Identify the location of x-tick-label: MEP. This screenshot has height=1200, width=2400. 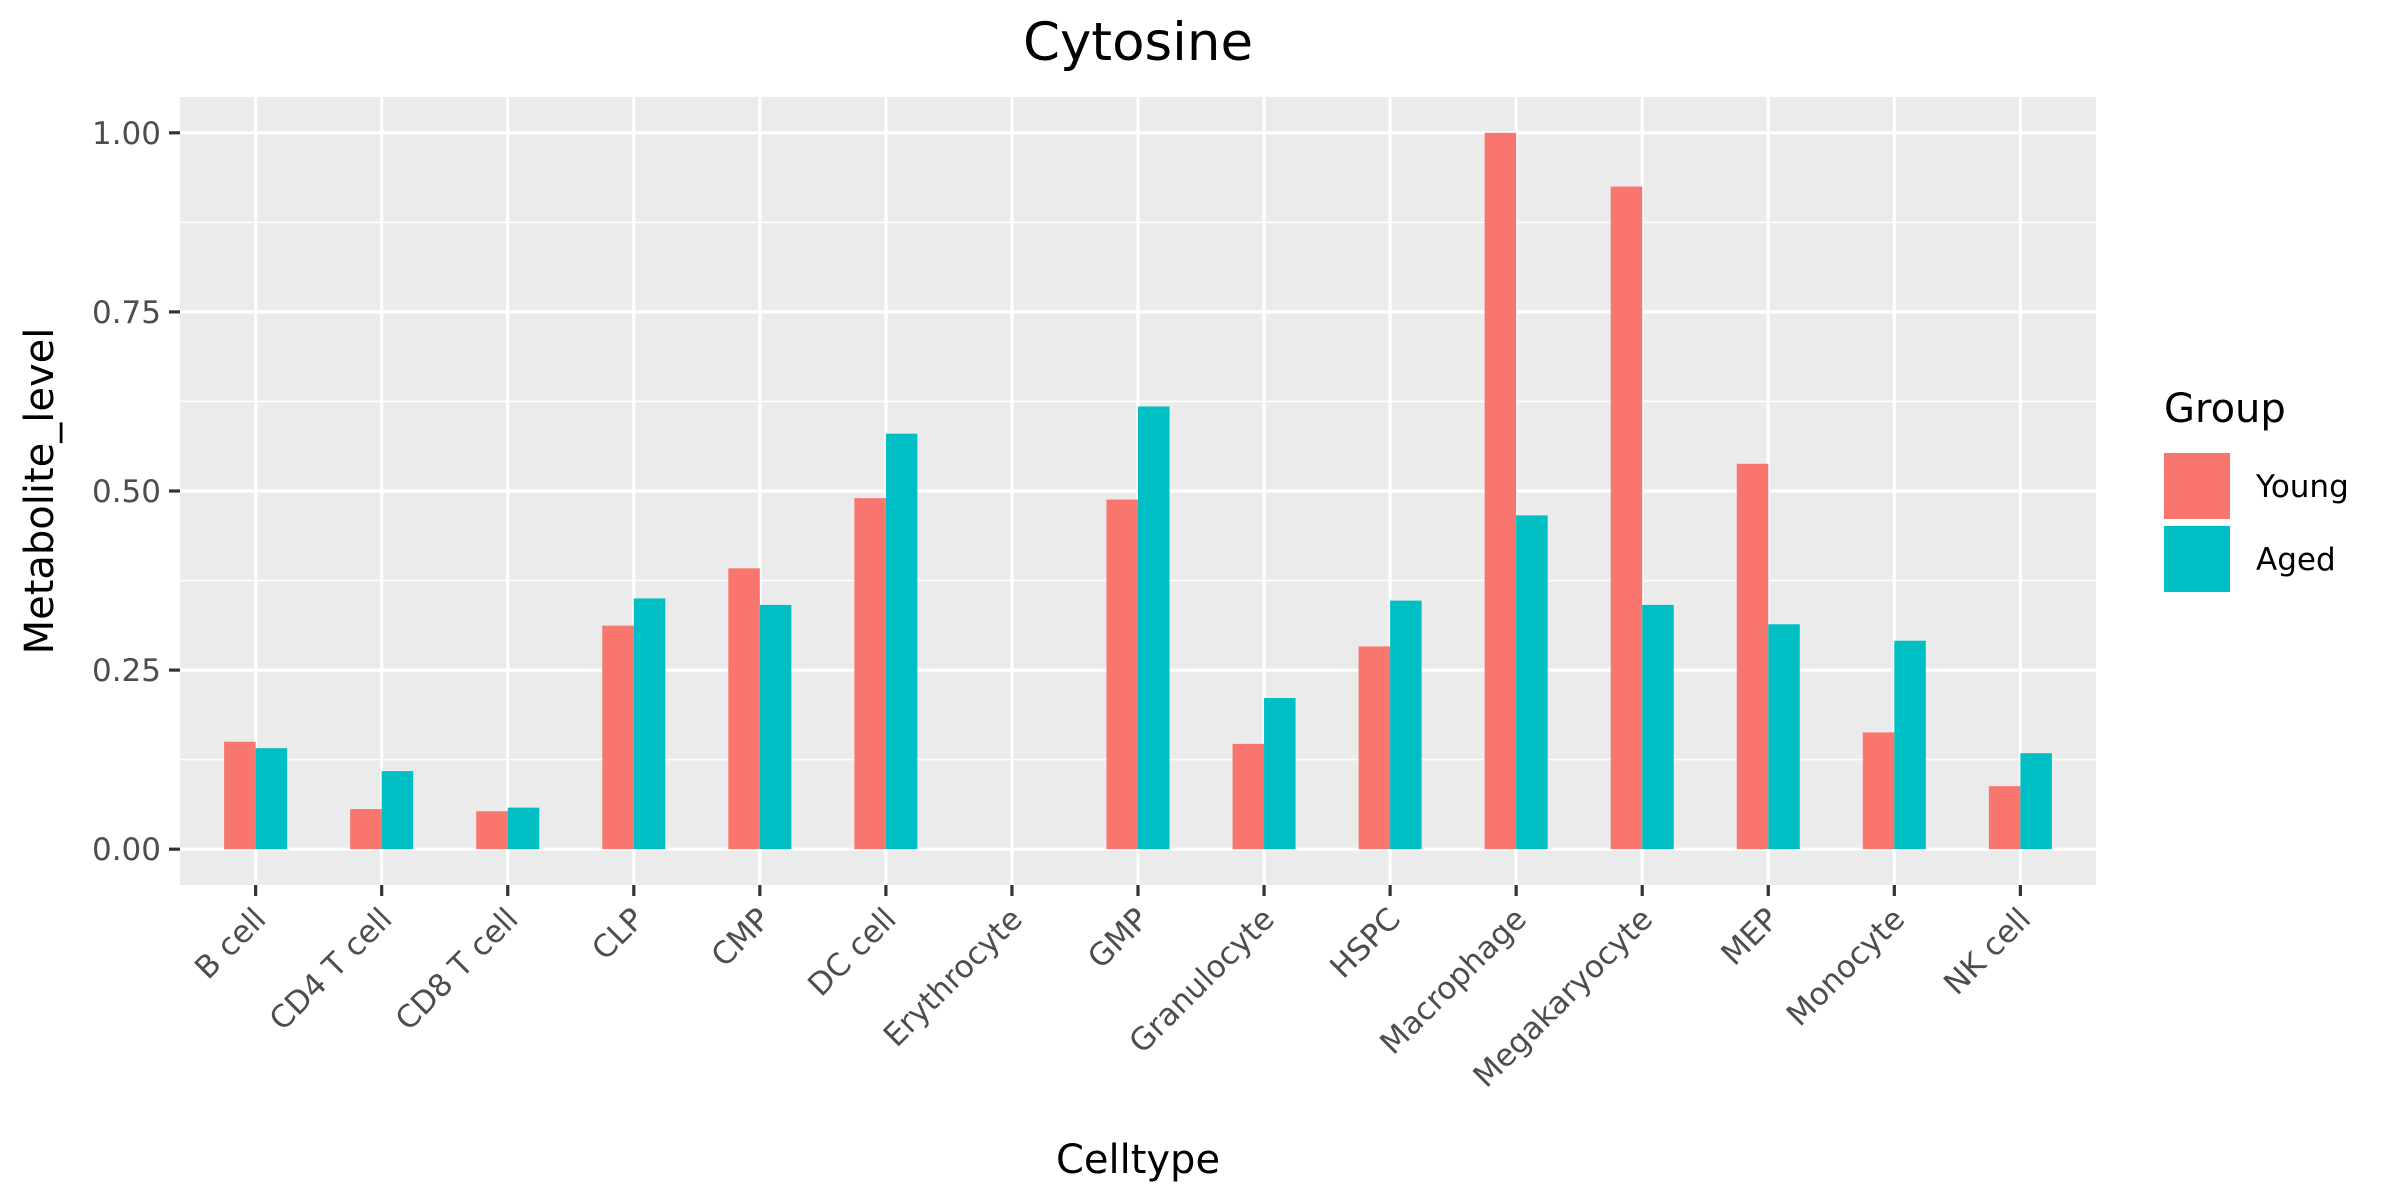
(1749, 936).